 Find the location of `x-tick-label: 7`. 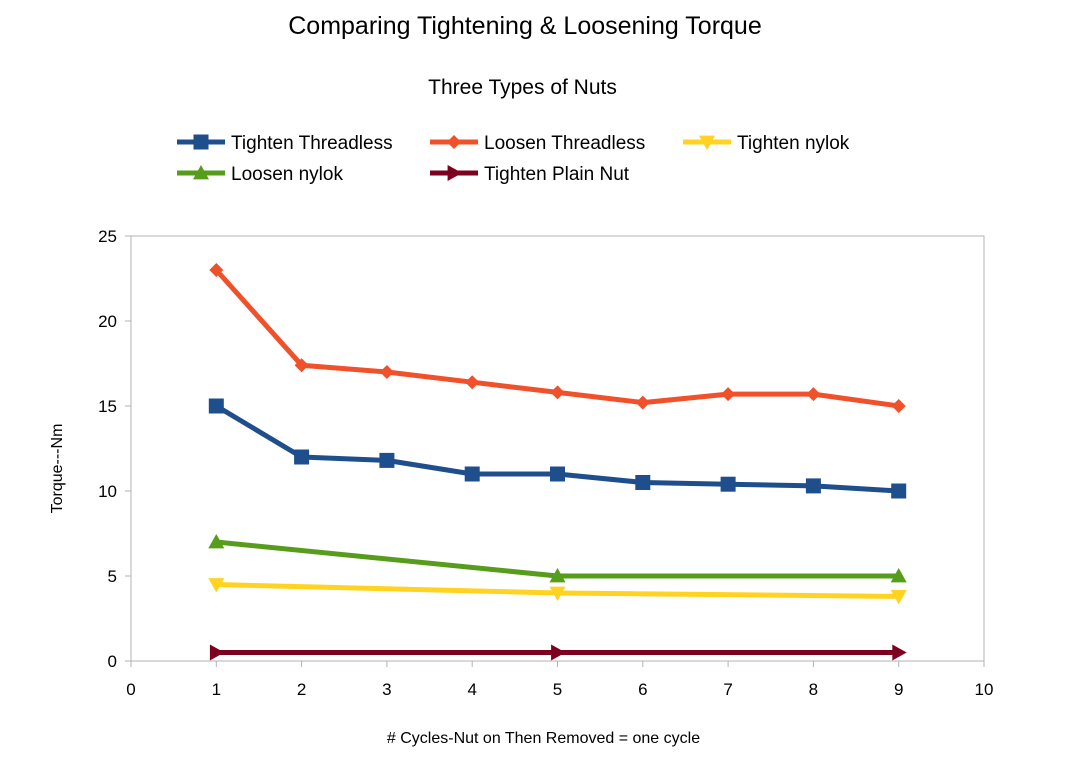

x-tick-label: 7 is located at coordinates (727, 689).